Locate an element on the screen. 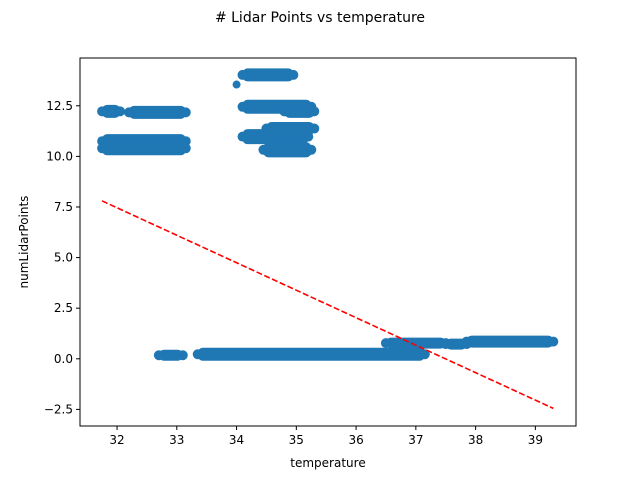 The image size is (640, 484). y-tick-label: 12.5 is located at coordinates (59, 106).